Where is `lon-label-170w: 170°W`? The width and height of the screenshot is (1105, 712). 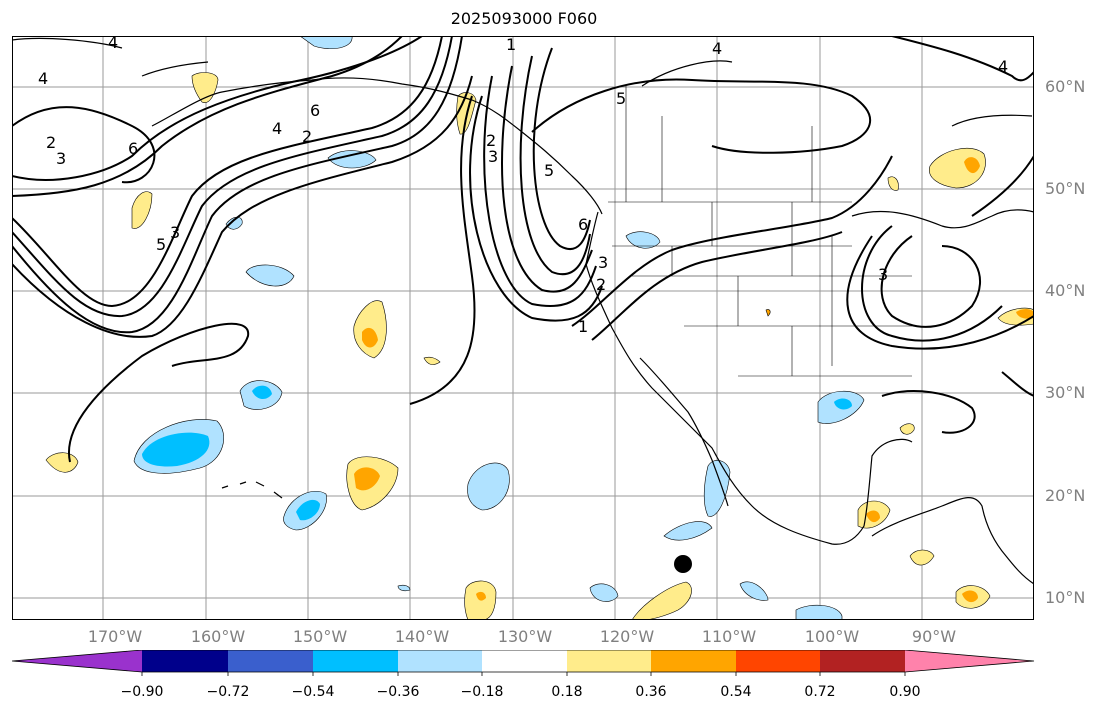 lon-label-170w: 170°W is located at coordinates (115, 636).